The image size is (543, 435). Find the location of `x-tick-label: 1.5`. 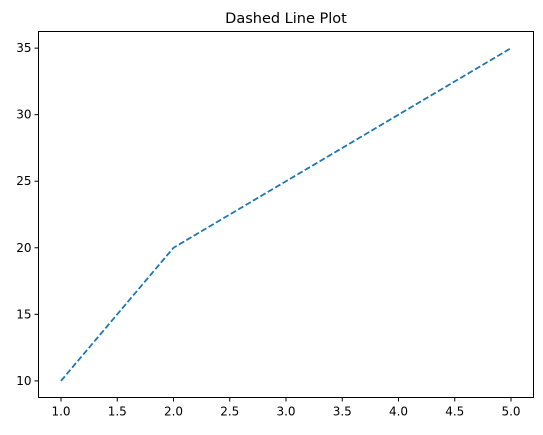

x-tick-label: 1.5 is located at coordinates (117, 412).